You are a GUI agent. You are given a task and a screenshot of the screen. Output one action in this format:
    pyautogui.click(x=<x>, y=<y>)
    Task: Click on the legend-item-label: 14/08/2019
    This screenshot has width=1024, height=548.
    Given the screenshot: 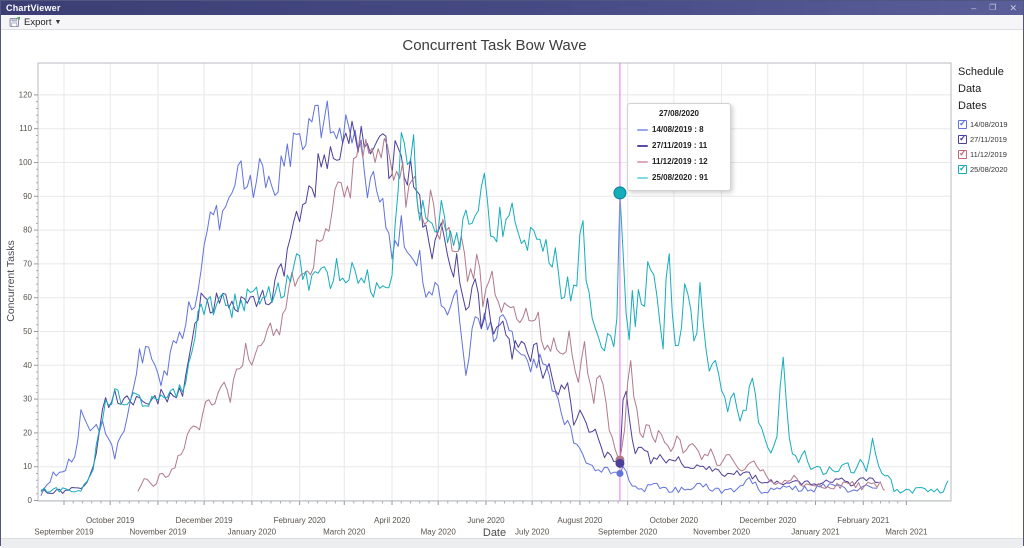 What is the action you would take?
    pyautogui.click(x=989, y=124)
    